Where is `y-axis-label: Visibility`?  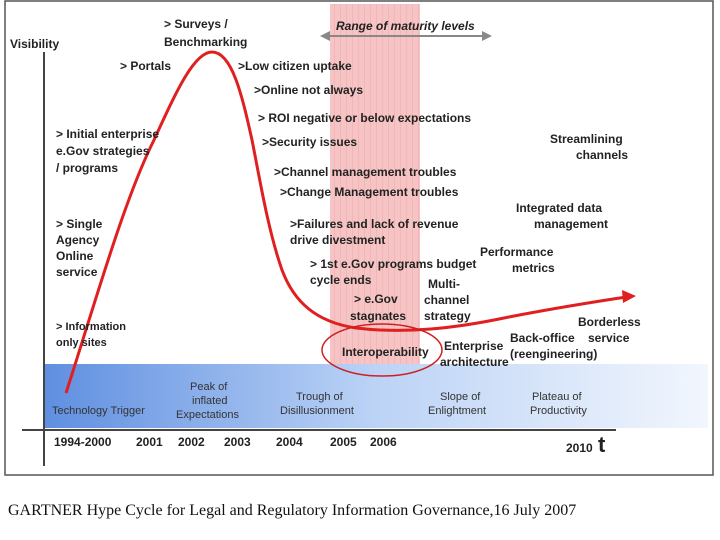 y-axis-label: Visibility is located at coordinates (34, 44).